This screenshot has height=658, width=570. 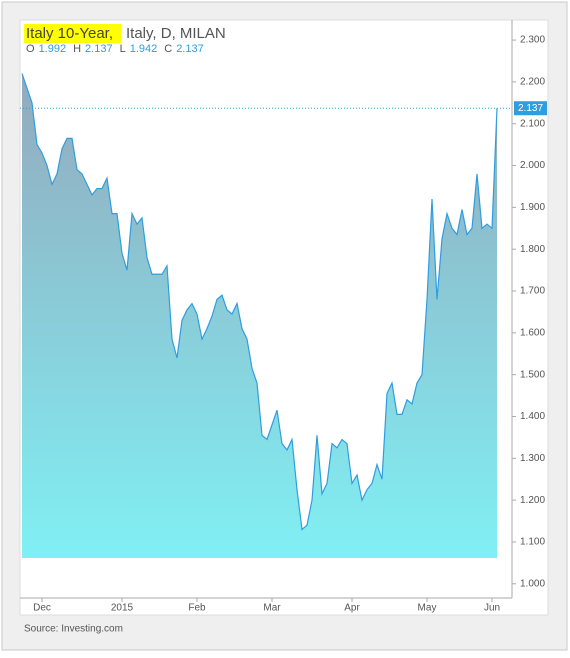 I want to click on ohlc-value: 1.992, so click(x=53, y=49).